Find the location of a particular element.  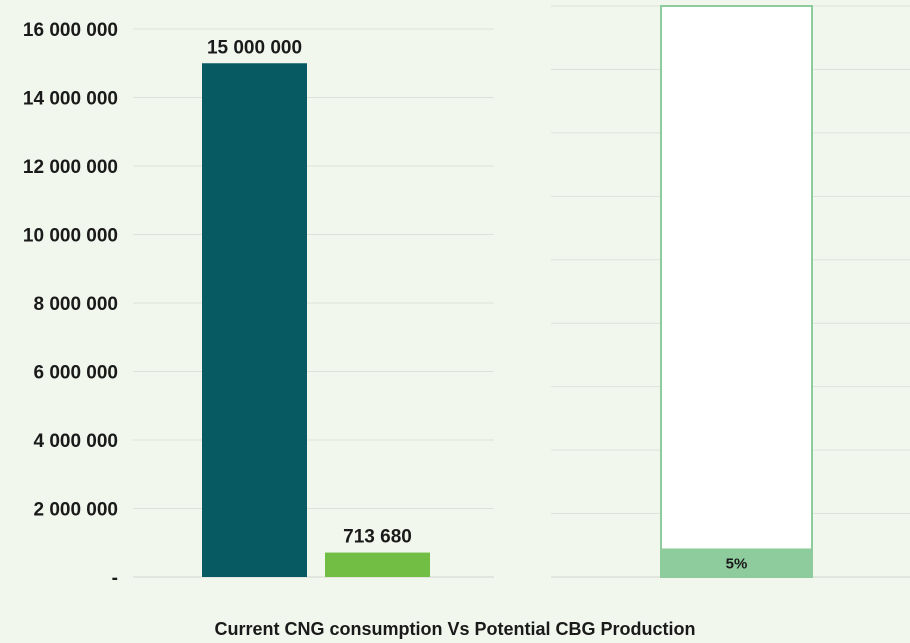

y-tick-label: 6 000 000 is located at coordinates (75, 373).